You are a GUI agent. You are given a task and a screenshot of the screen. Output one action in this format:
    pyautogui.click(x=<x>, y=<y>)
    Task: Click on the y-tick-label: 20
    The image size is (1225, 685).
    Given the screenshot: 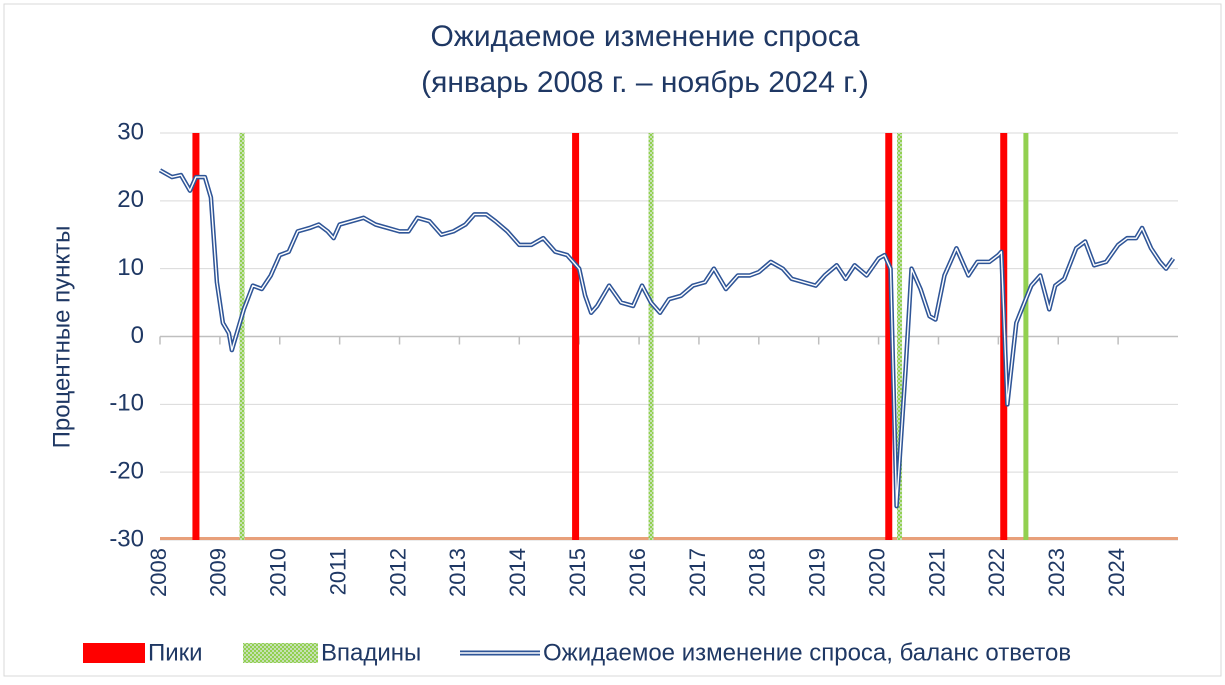 What is the action you would take?
    pyautogui.click(x=130, y=199)
    